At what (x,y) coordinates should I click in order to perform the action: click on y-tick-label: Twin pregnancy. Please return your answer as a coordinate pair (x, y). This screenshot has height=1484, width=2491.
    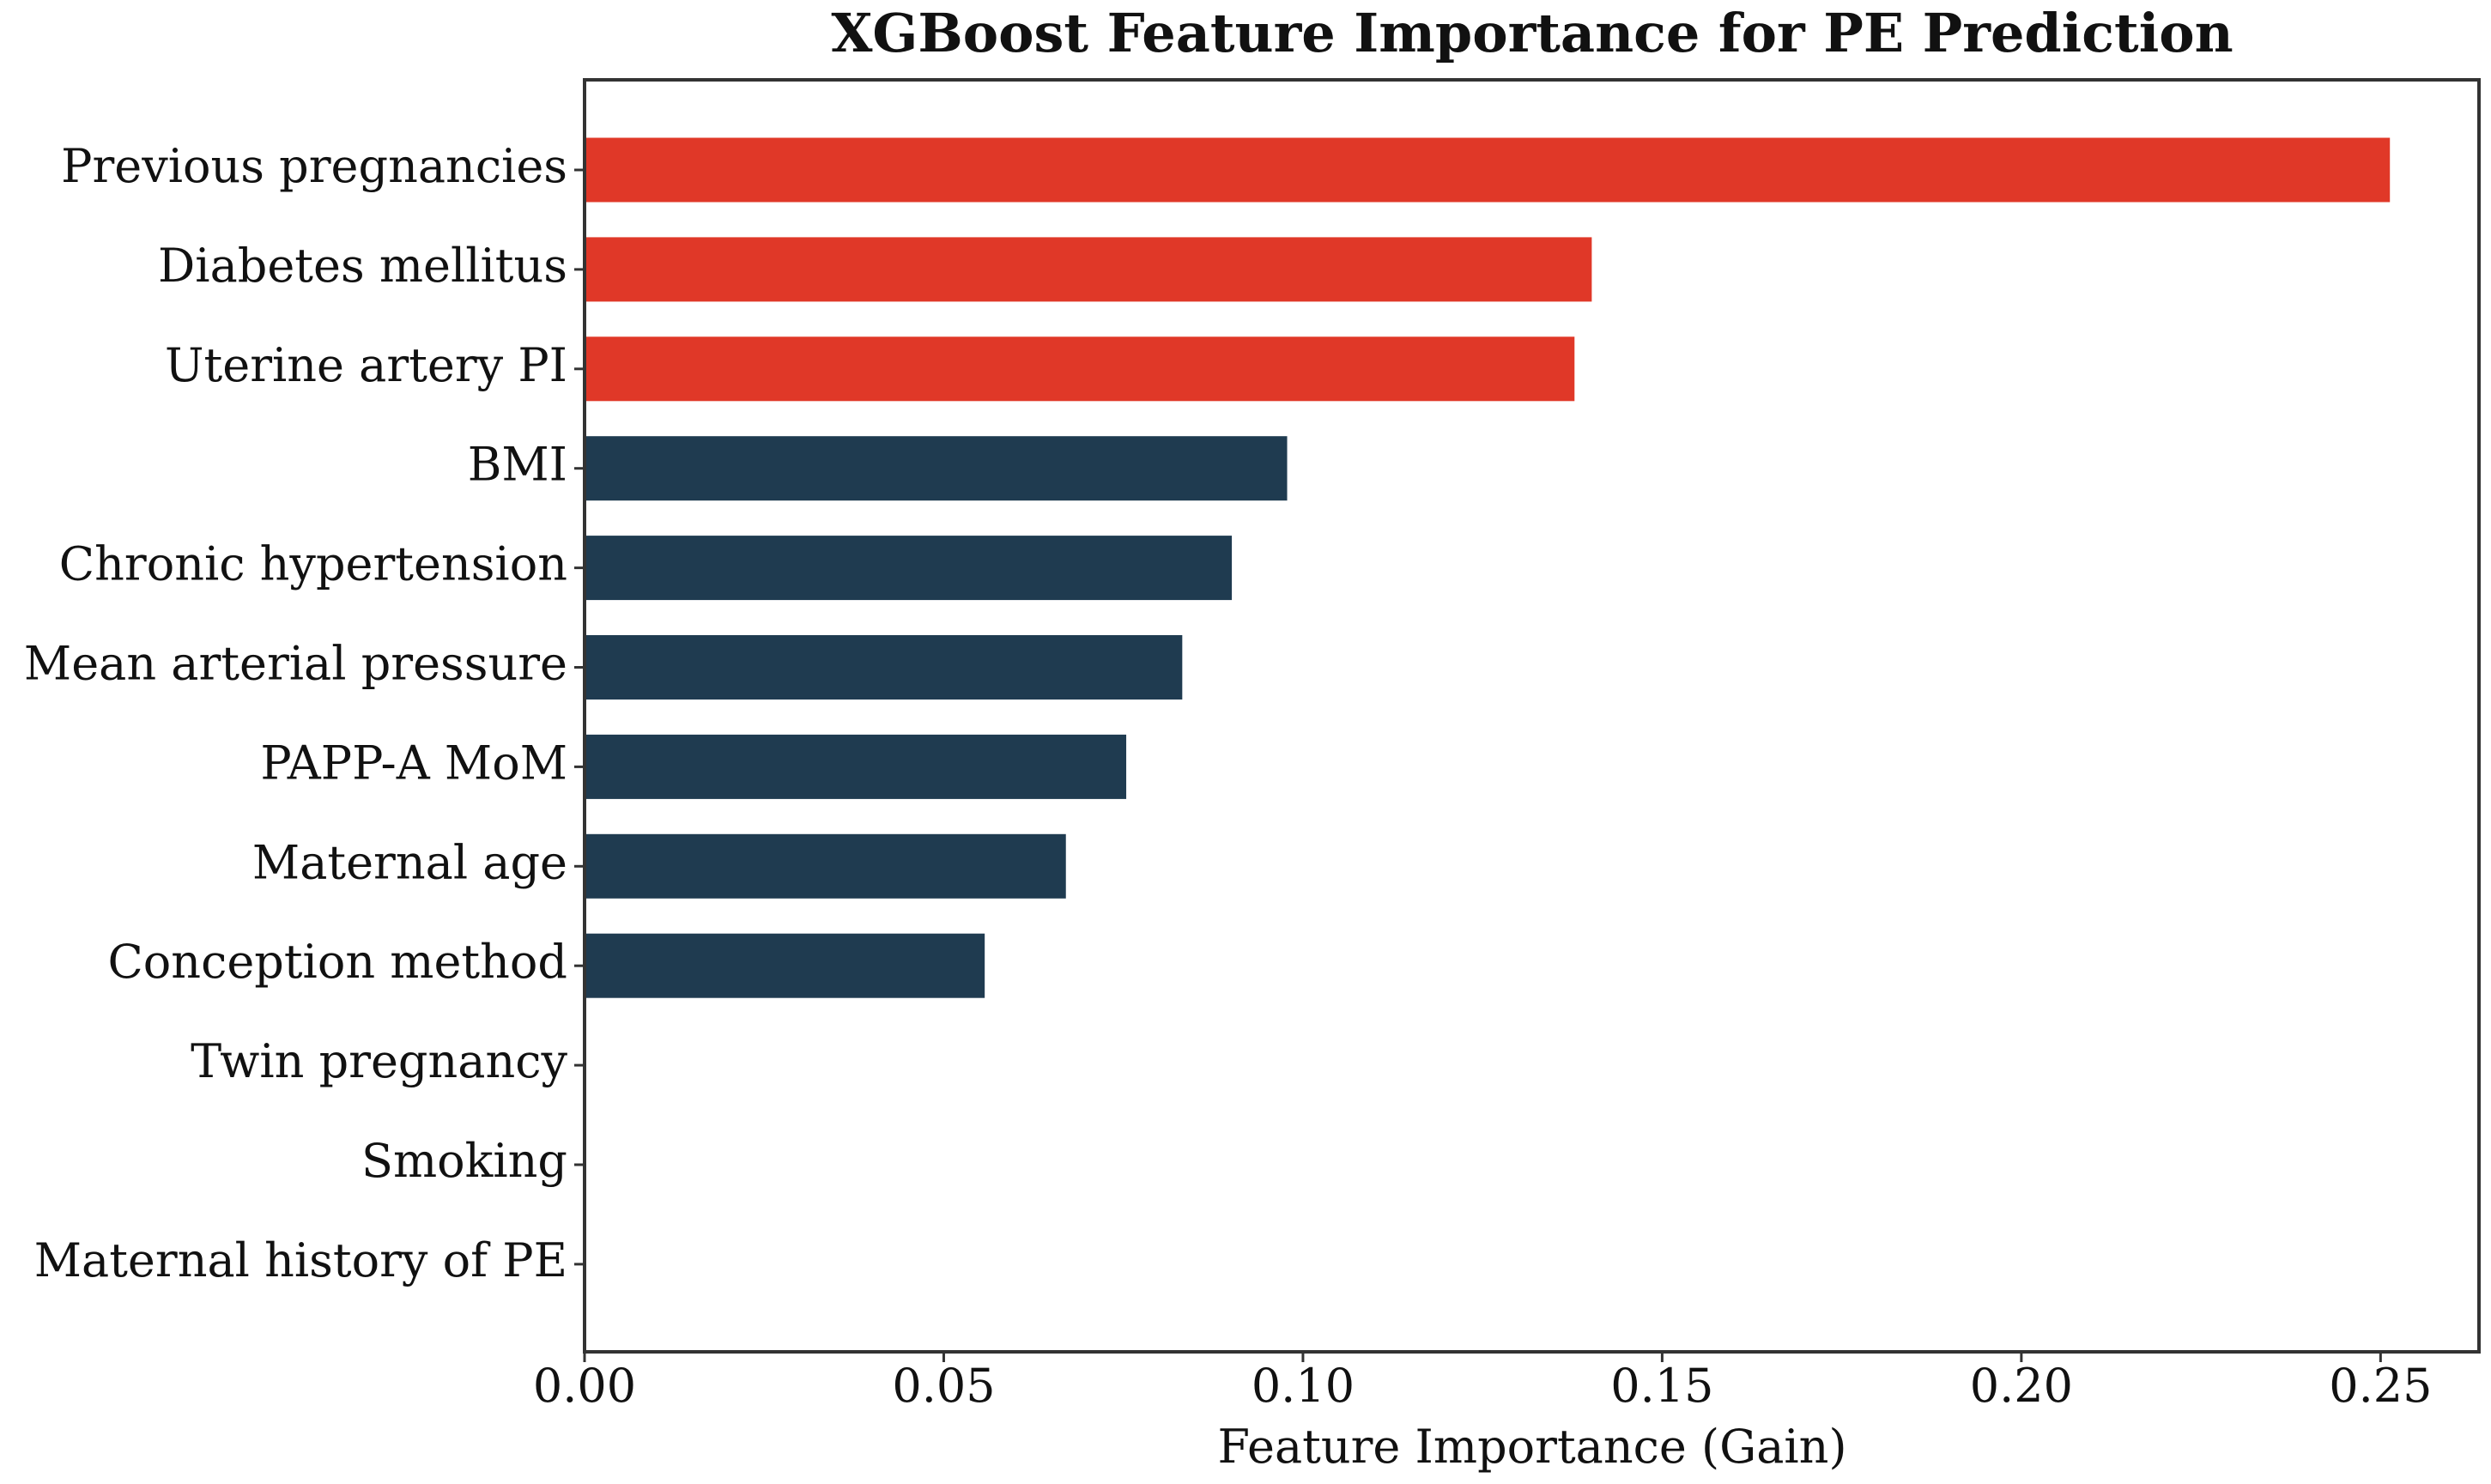
    Looking at the image, I should click on (379, 1061).